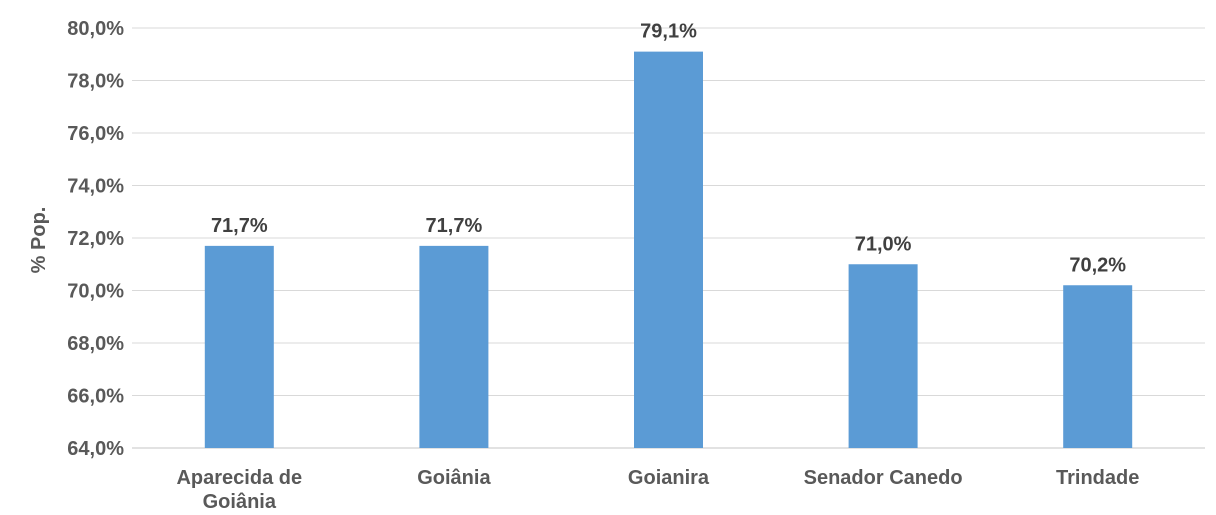  What do you see at coordinates (669, 478) in the screenshot?
I see `x-category-label: Goianira` at bounding box center [669, 478].